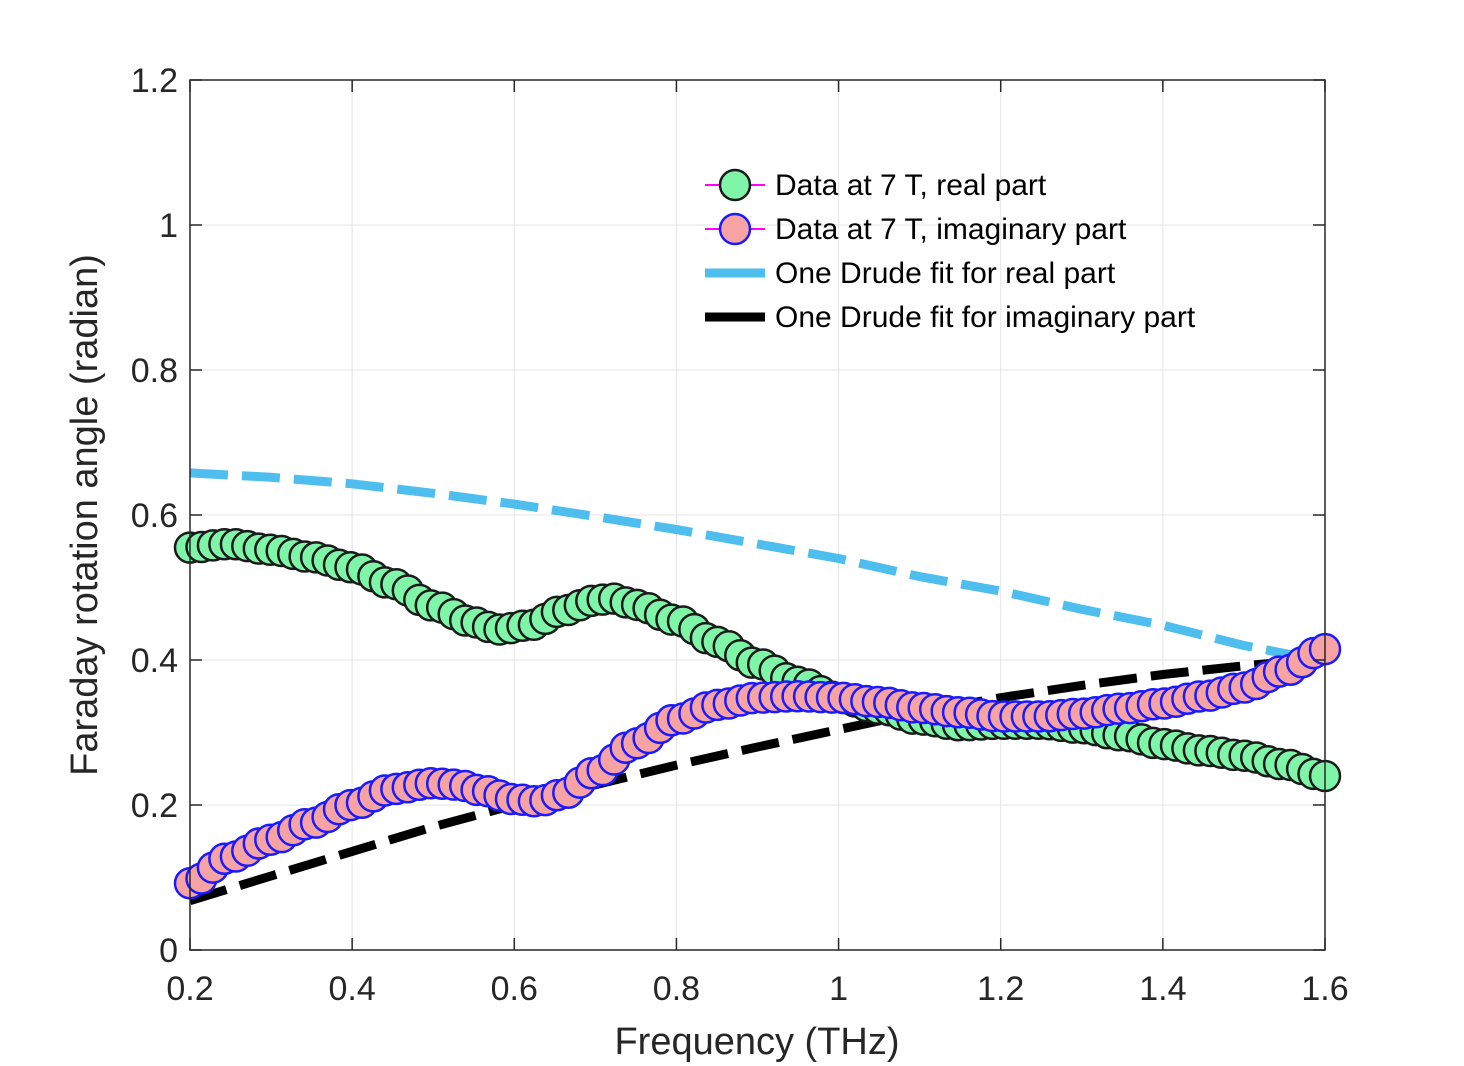 Image resolution: width=1464 pixels, height=1066 pixels. What do you see at coordinates (1000, 989) in the screenshot?
I see `x-tick-label: 1.2` at bounding box center [1000, 989].